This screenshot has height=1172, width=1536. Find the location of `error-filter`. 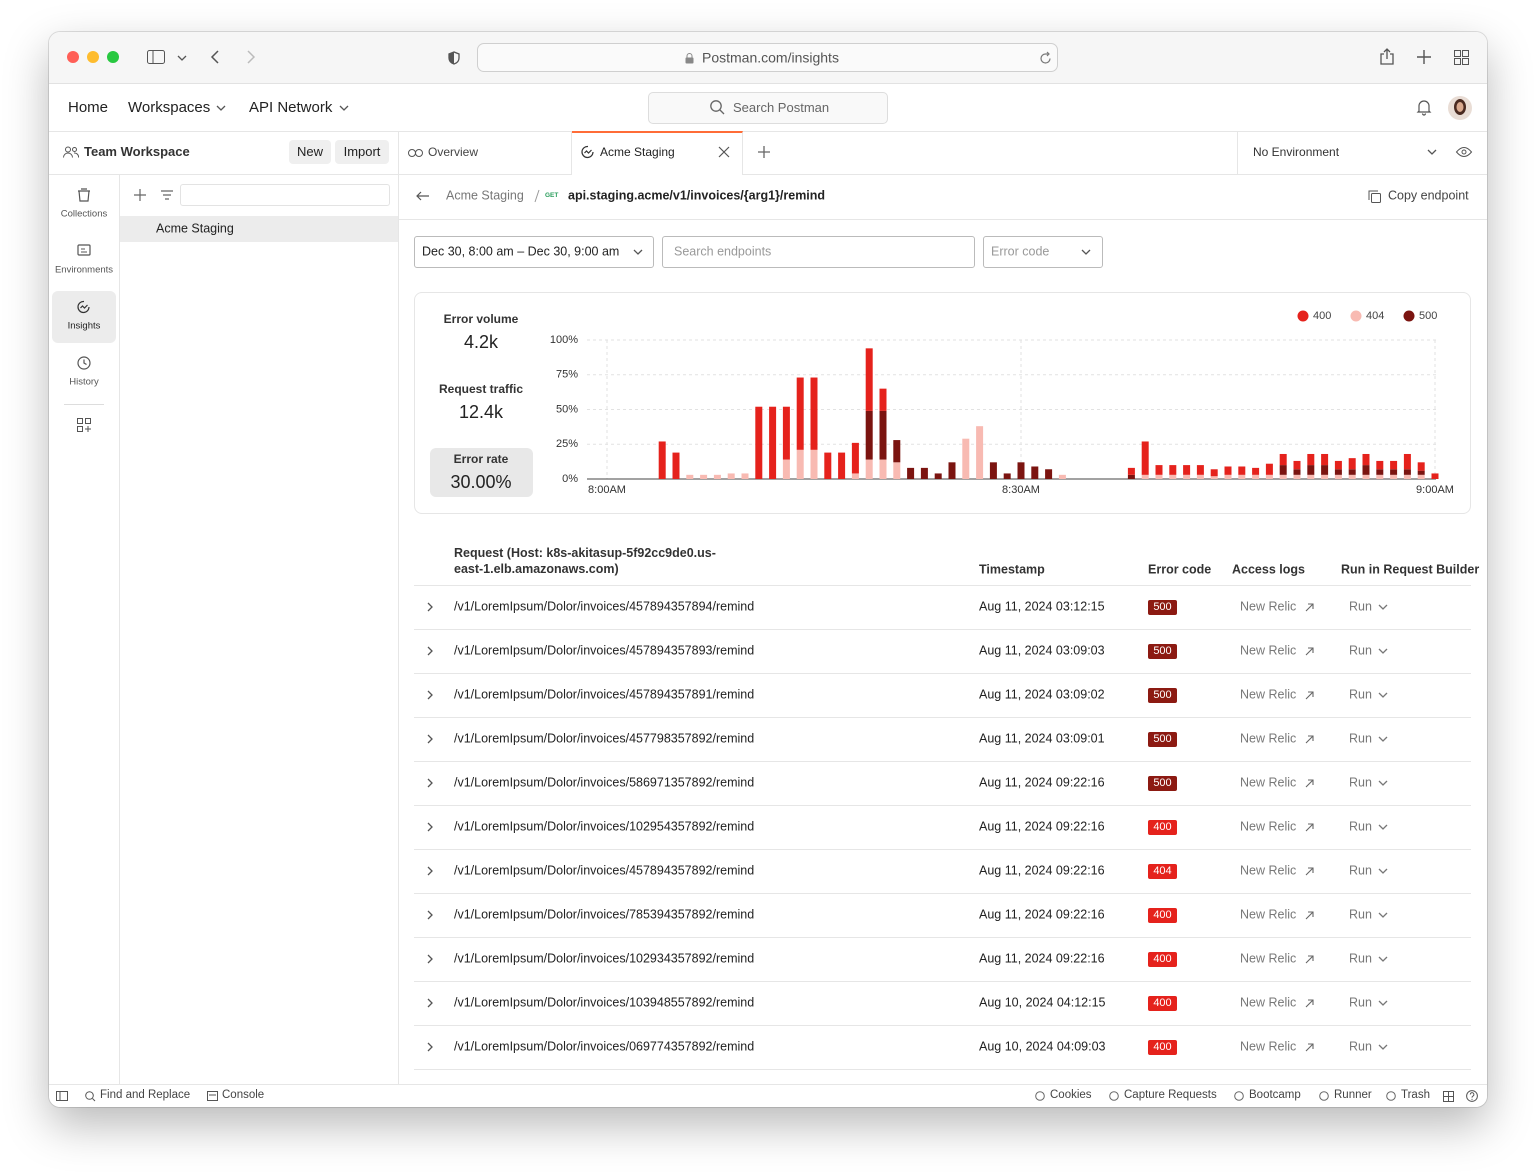

error-filter is located at coordinates (1043, 252).